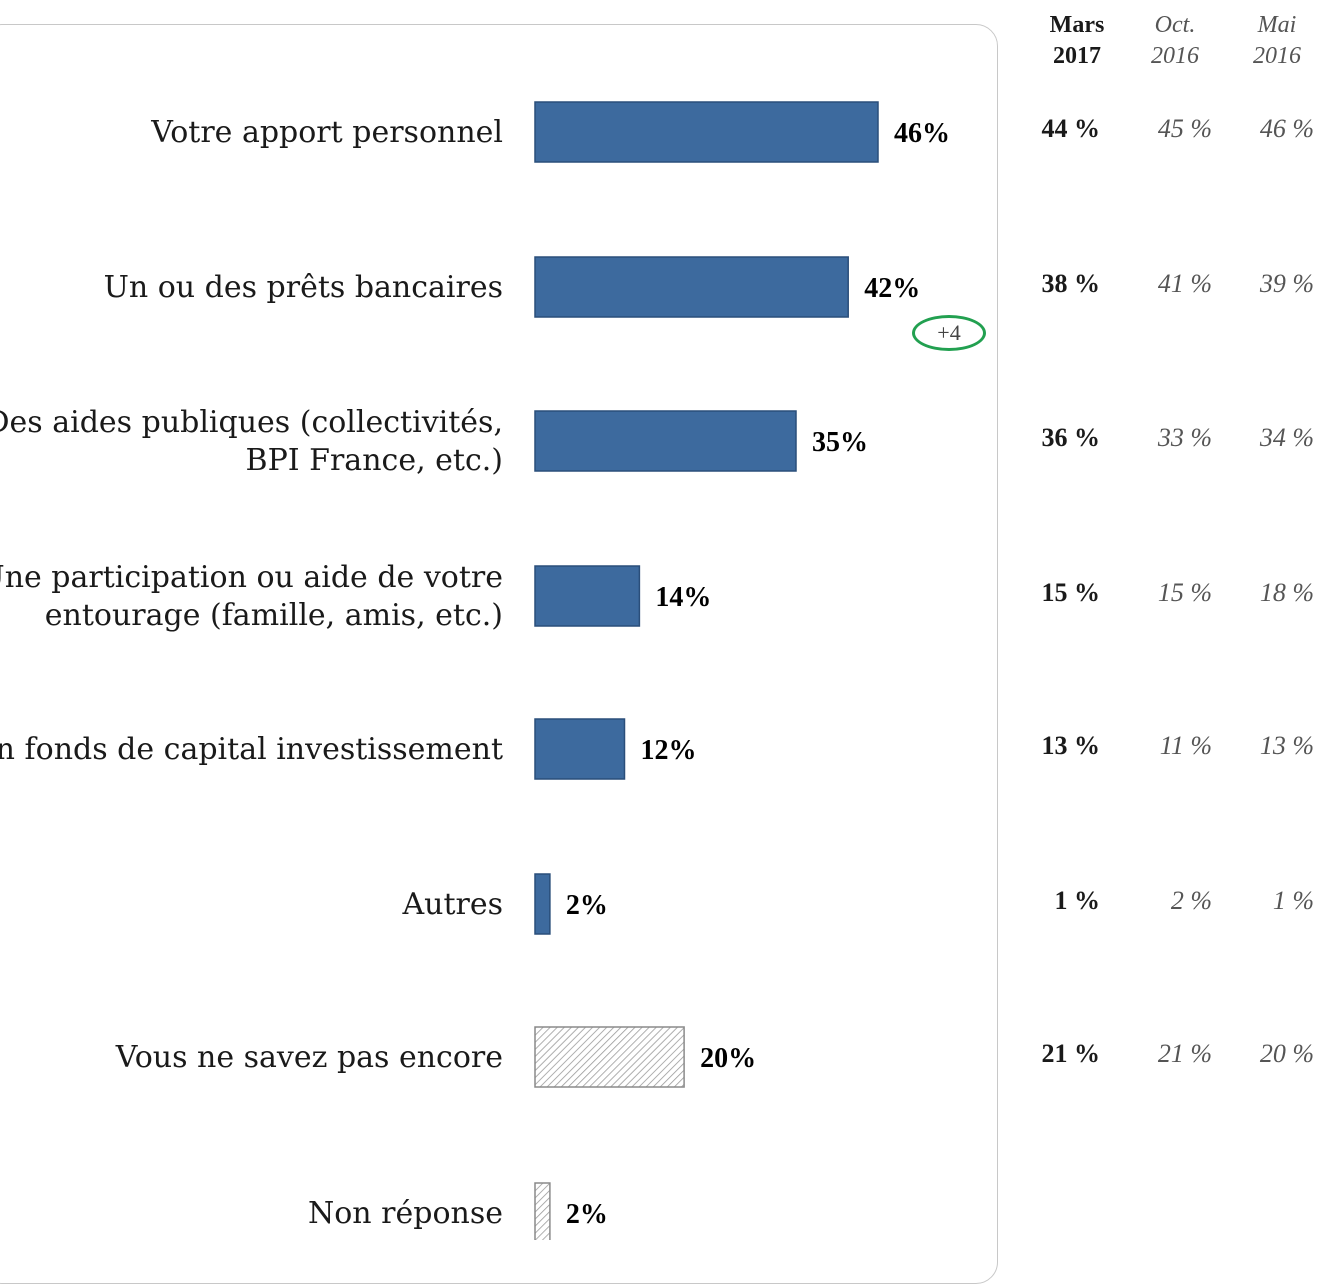 The width and height of the screenshot is (1317, 1284). I want to click on history-value-0-0: 44 %, so click(1071, 128).